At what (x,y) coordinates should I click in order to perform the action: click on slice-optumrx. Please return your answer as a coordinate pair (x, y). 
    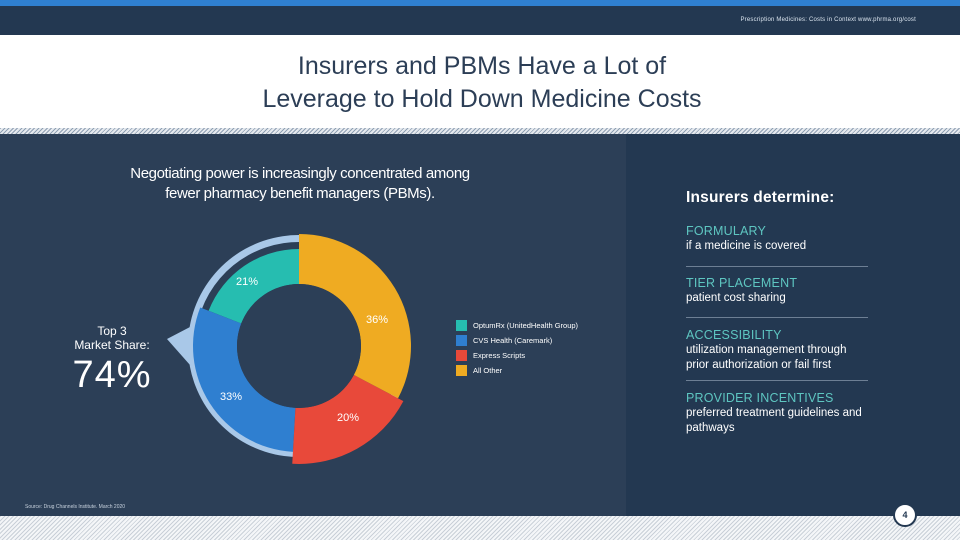
    Looking at the image, I should click on (253, 286).